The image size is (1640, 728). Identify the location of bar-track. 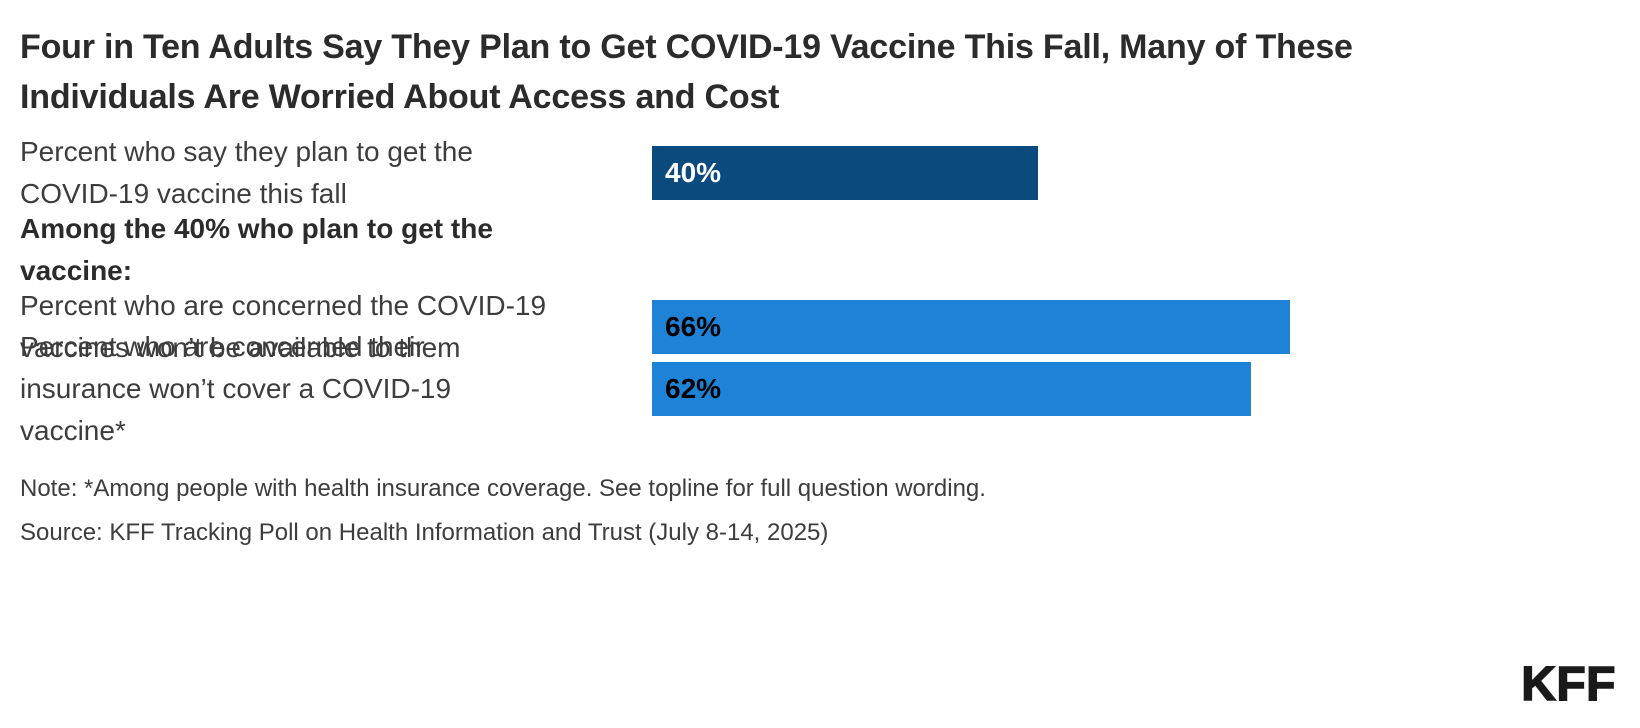
(1135, 250).